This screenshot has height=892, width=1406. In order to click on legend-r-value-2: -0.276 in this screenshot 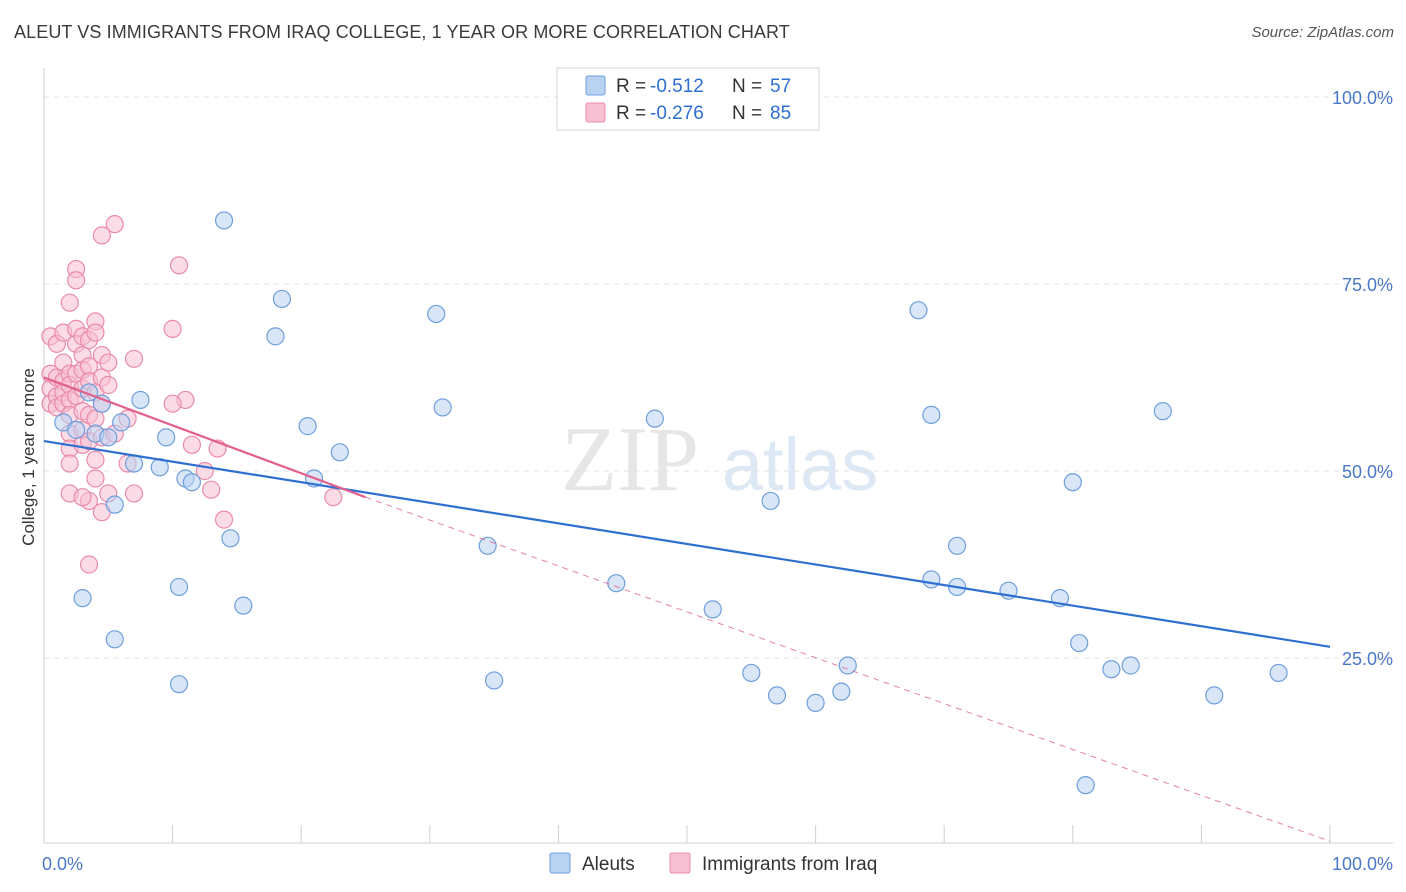, I will do `click(677, 113)`.